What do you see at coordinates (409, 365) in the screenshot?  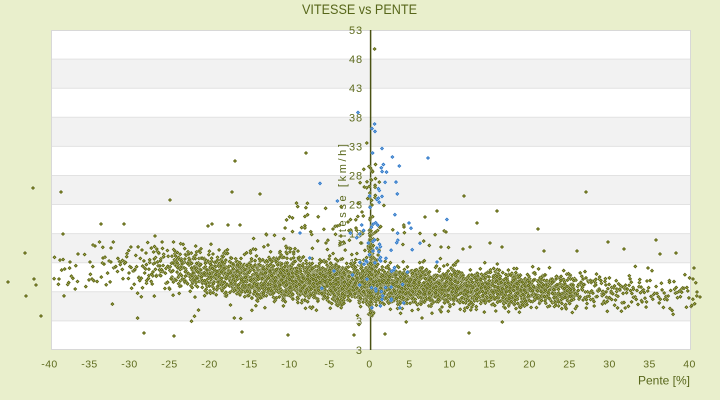 I see `svg-text: 5` at bounding box center [409, 365].